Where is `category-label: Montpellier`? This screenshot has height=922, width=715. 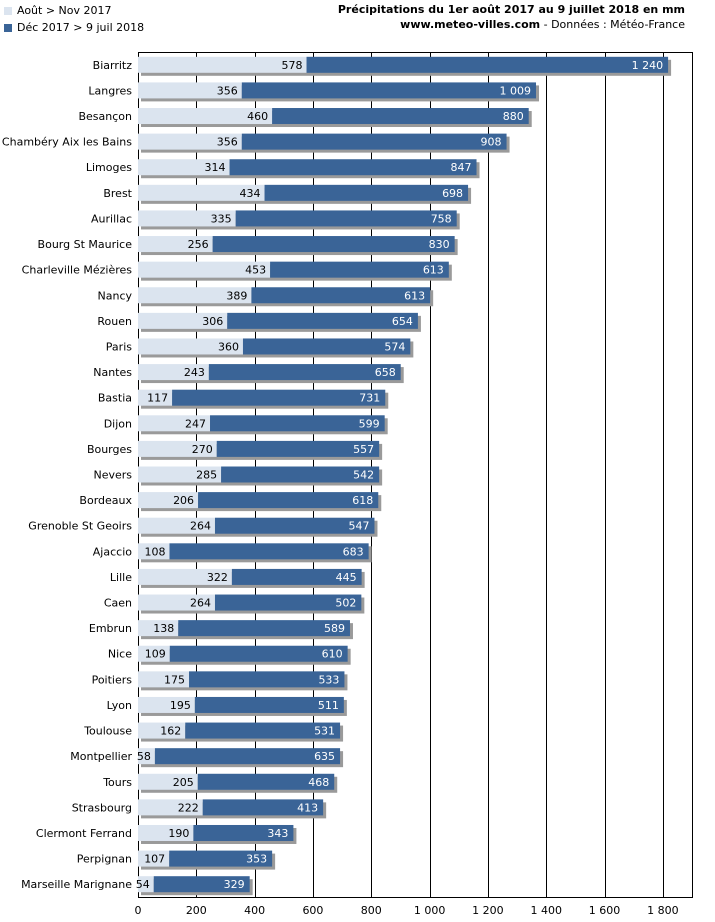
category-label: Montpellier is located at coordinates (101, 756).